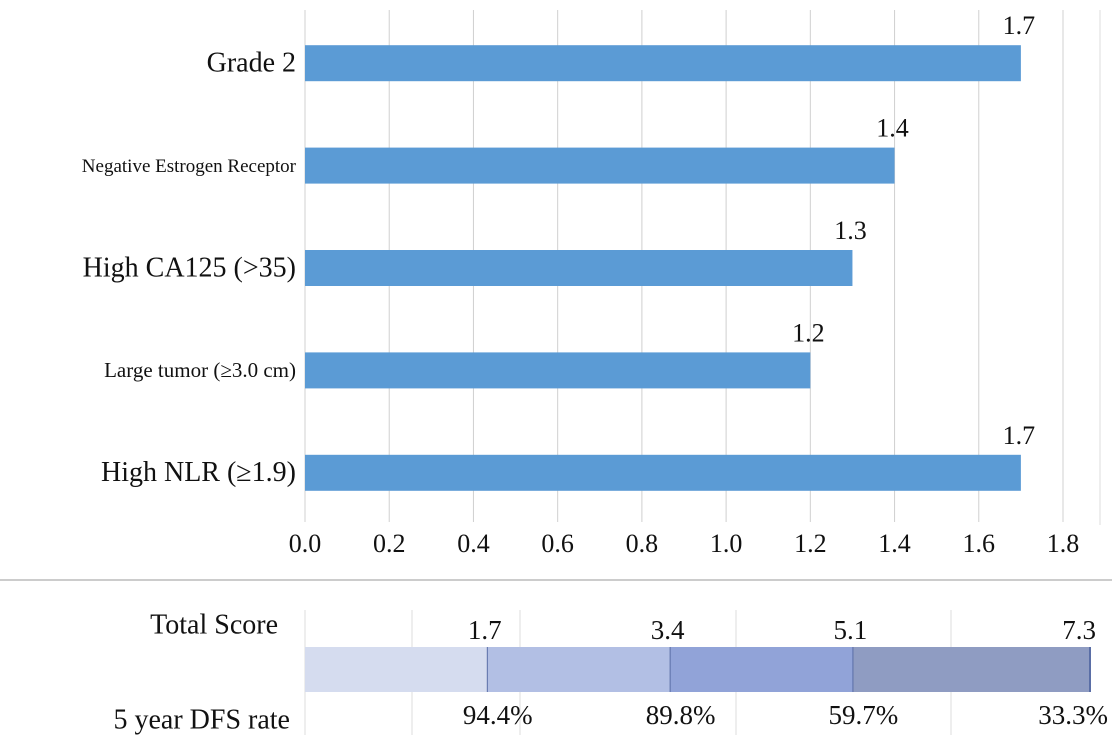  Describe the element at coordinates (894, 543) in the screenshot. I see `x-tick-label: 1.4` at that location.